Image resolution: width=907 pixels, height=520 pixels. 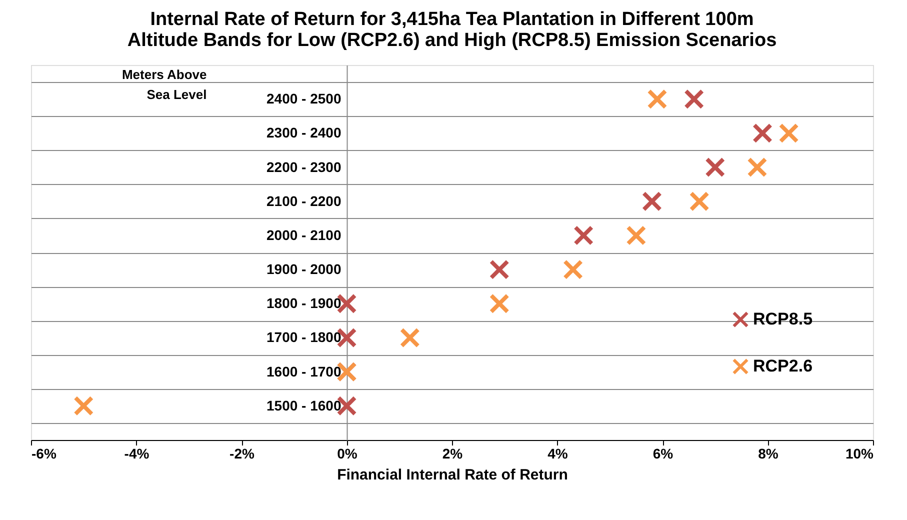 I want to click on y-tick-label: 1800 - 1900, so click(x=304, y=303).